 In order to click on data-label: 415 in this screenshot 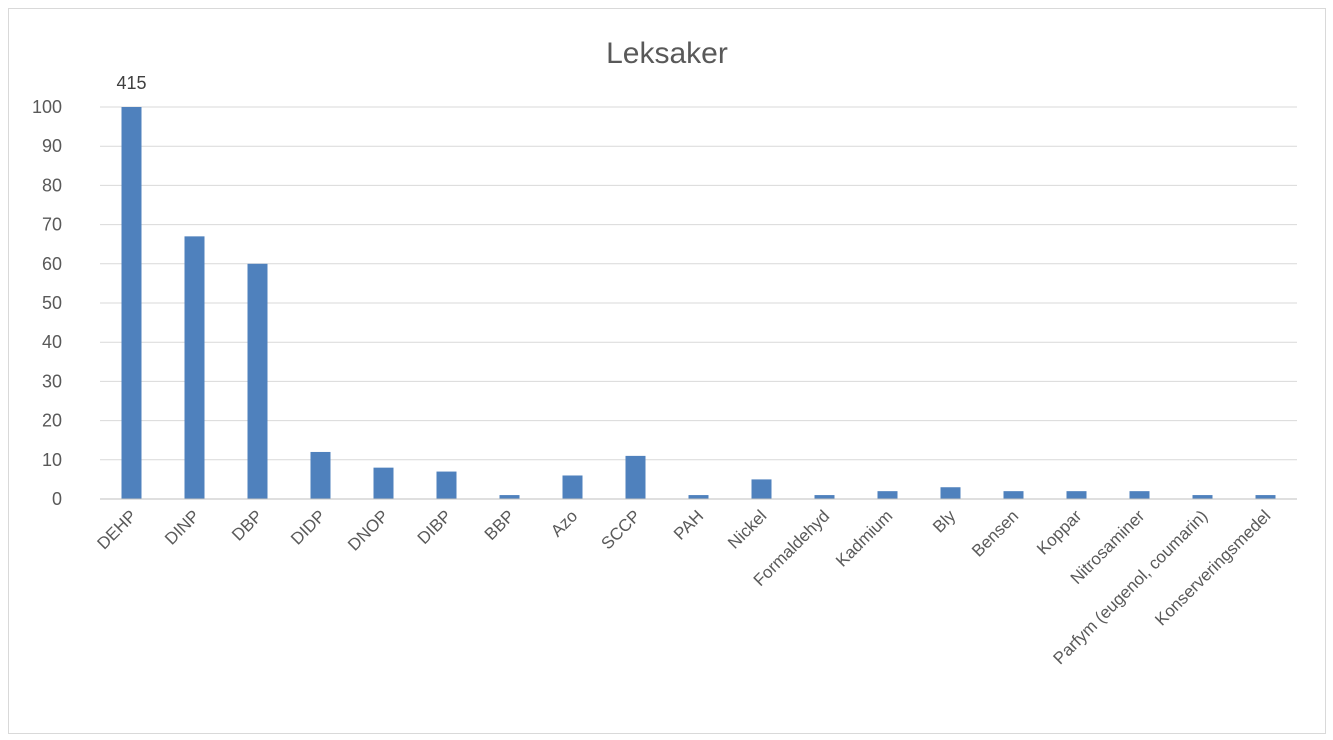, I will do `click(131, 83)`.